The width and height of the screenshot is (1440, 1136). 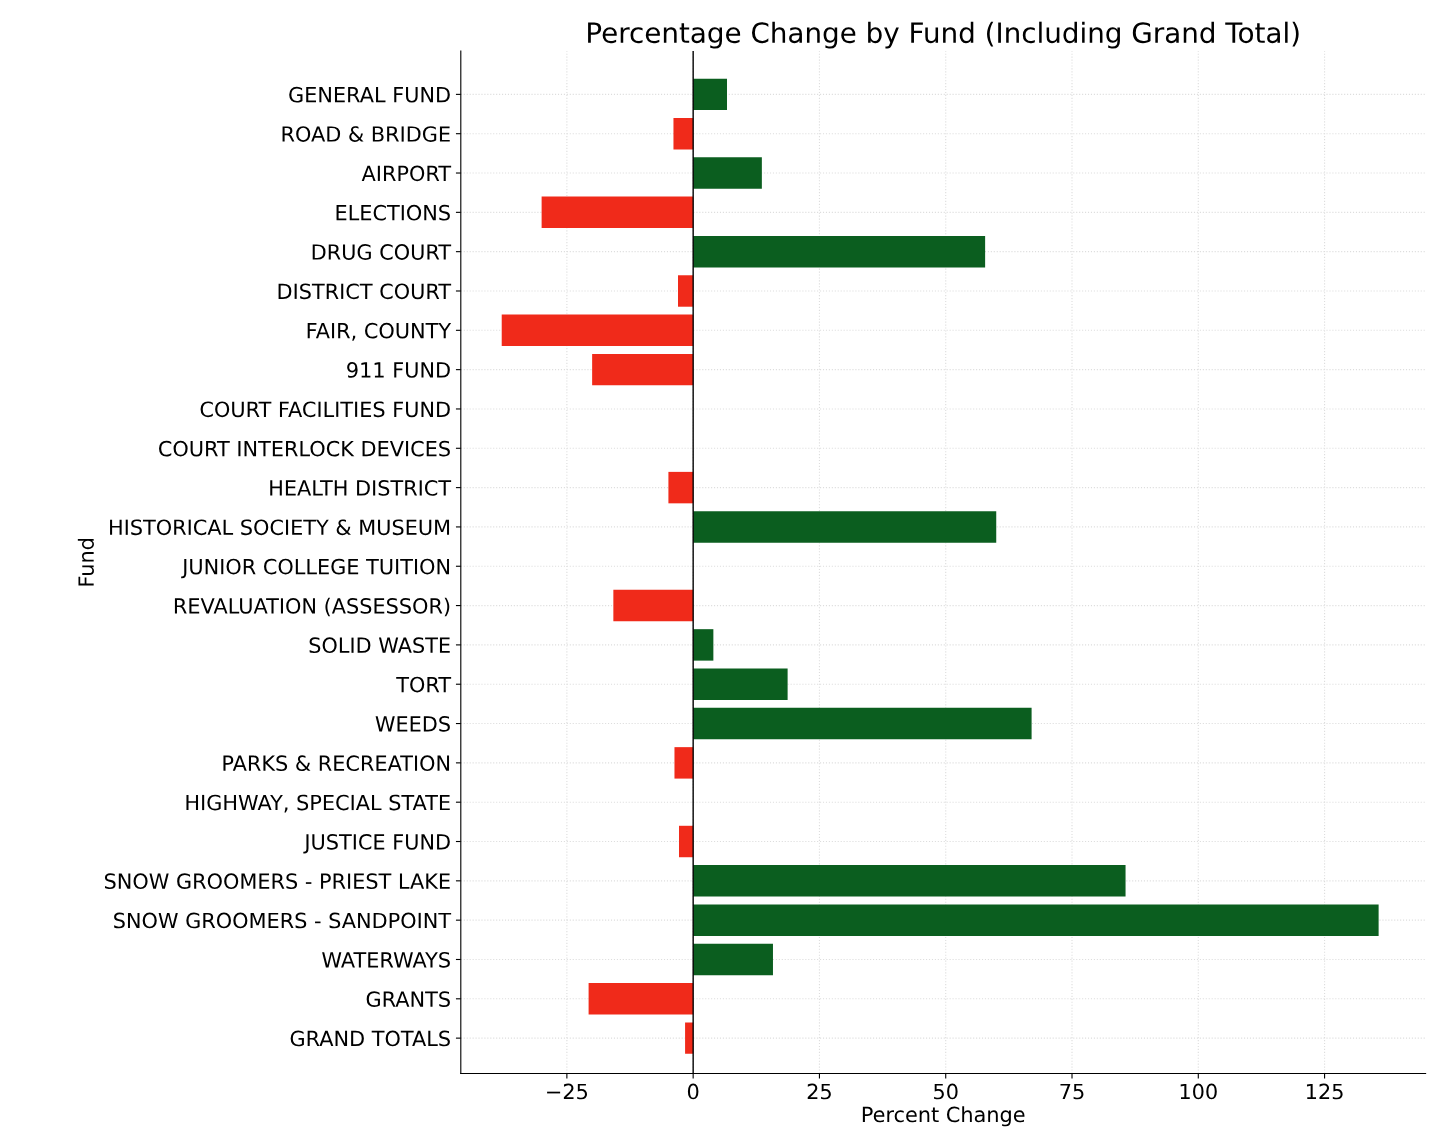 I want to click on x-axis-title: Percent Change, so click(x=943, y=1116).